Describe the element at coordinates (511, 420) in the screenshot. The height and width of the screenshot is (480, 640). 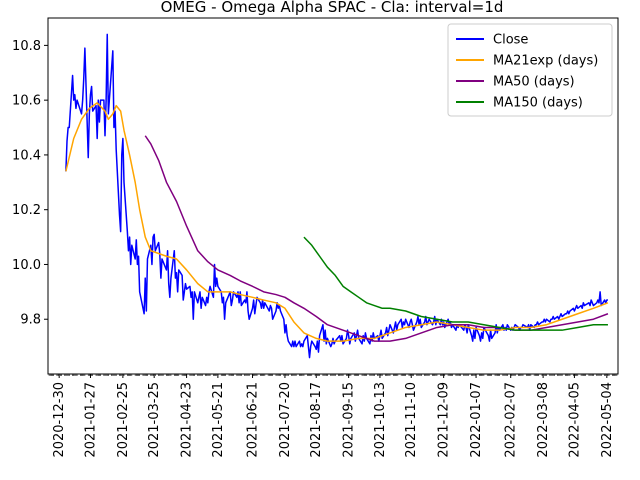
I see `x-tick-label: 2022-02-07` at that location.